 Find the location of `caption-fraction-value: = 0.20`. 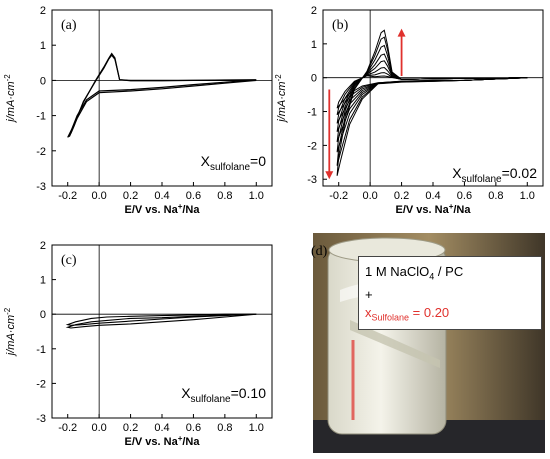

caption-fraction-value: = 0.20 is located at coordinates (429, 312).